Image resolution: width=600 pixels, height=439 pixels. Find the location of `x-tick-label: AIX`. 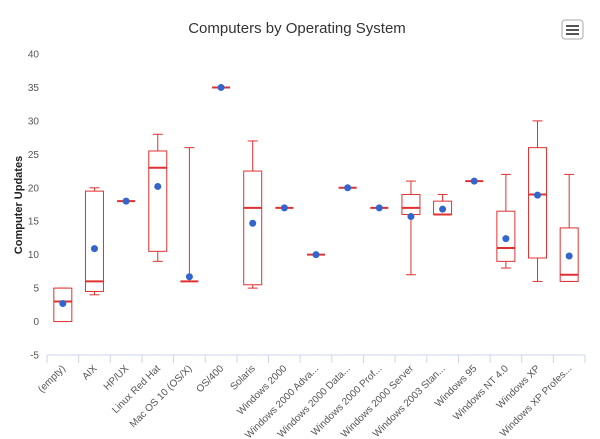

x-tick-label: AIX is located at coordinates (89, 372).